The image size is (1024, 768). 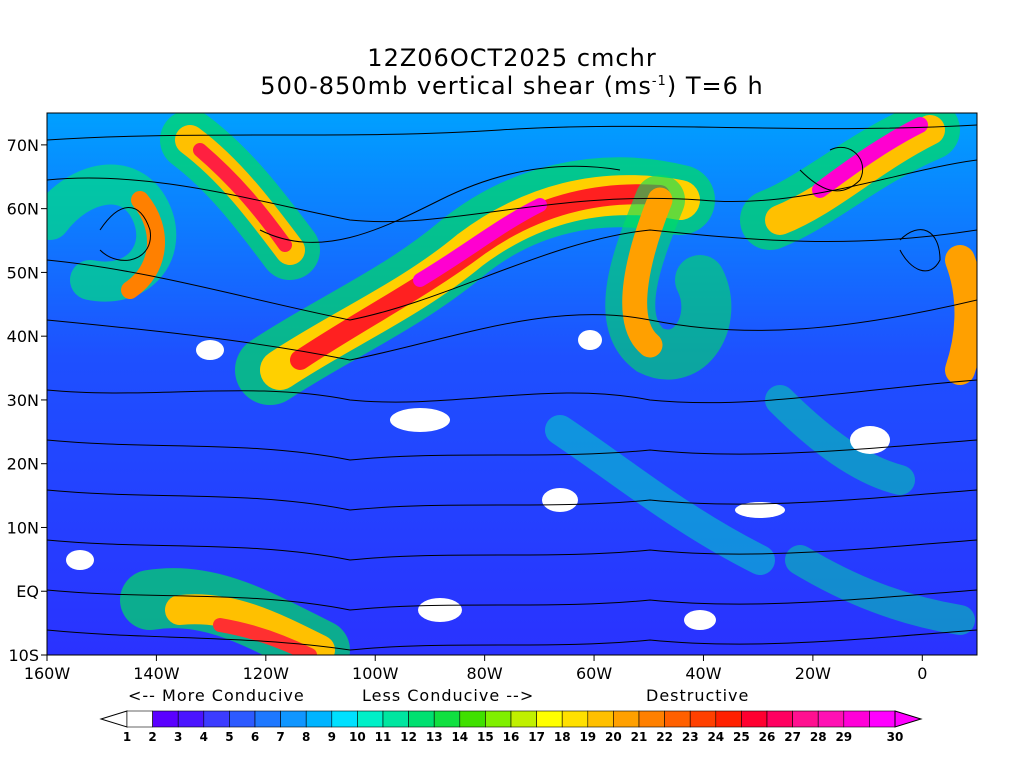 What do you see at coordinates (639, 737) in the screenshot?
I see `colorbar-label: 21` at bounding box center [639, 737].